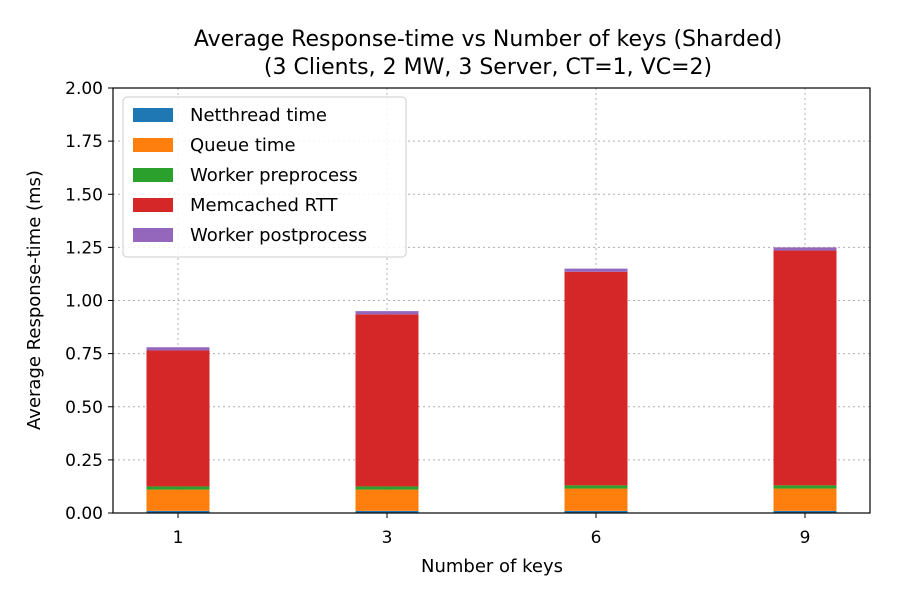  I want to click on legend-label: Worker postprocess, so click(278, 235).